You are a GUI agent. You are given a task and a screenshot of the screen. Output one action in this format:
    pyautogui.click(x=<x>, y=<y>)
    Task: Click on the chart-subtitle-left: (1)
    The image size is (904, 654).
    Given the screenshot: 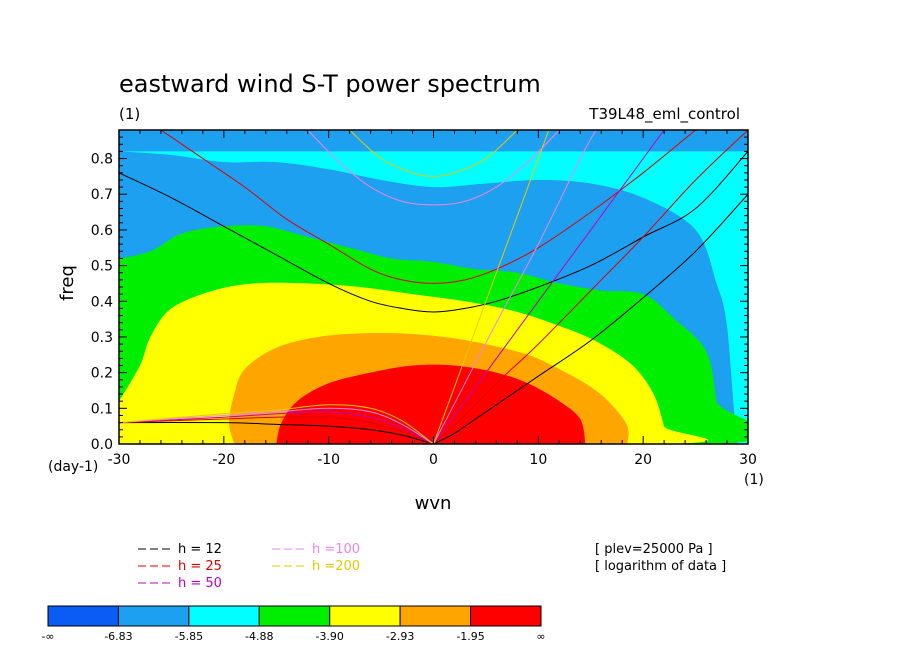 What is the action you would take?
    pyautogui.click(x=129, y=114)
    